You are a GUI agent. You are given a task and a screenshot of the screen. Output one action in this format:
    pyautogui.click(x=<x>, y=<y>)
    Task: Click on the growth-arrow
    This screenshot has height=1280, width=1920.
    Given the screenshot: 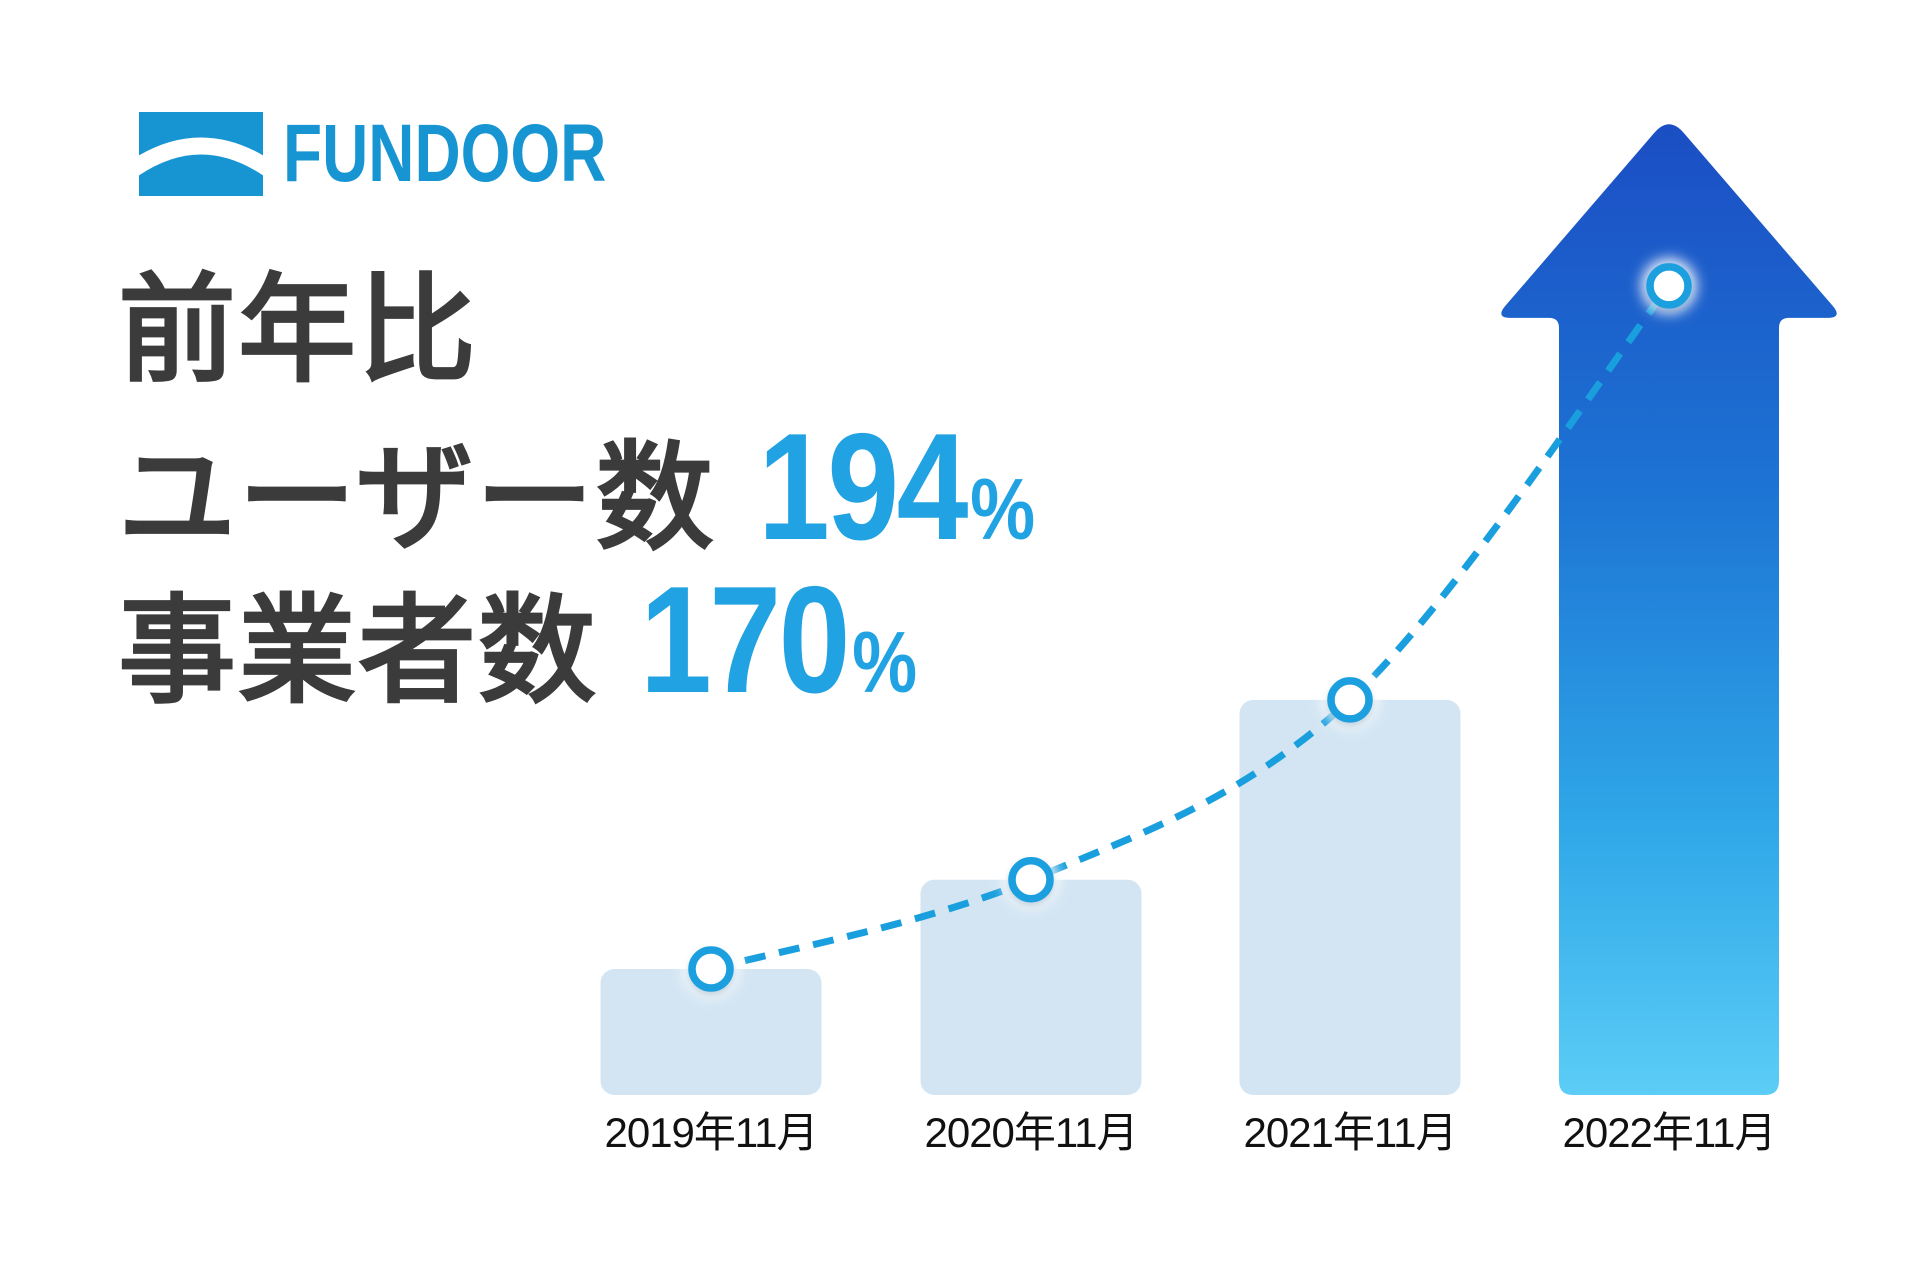 What is the action you would take?
    pyautogui.click(x=1669, y=609)
    